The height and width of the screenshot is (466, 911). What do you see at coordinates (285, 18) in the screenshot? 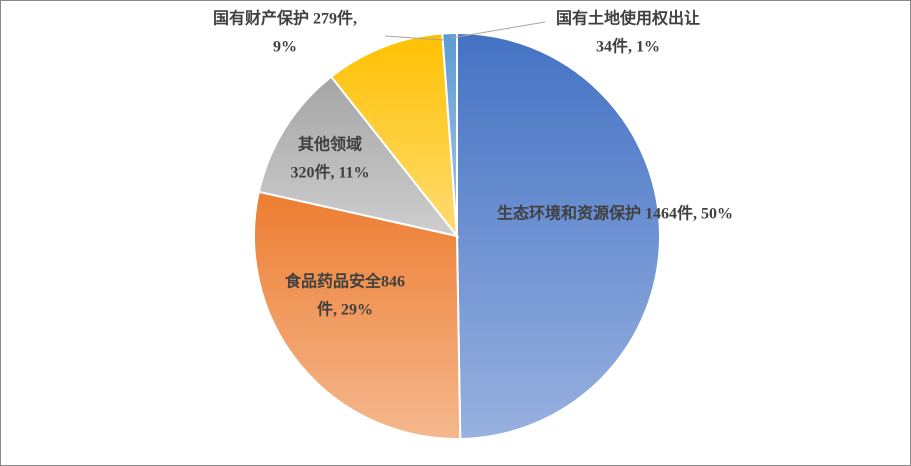
I see `slice-label: 国有财产保护 279件,` at bounding box center [285, 18].